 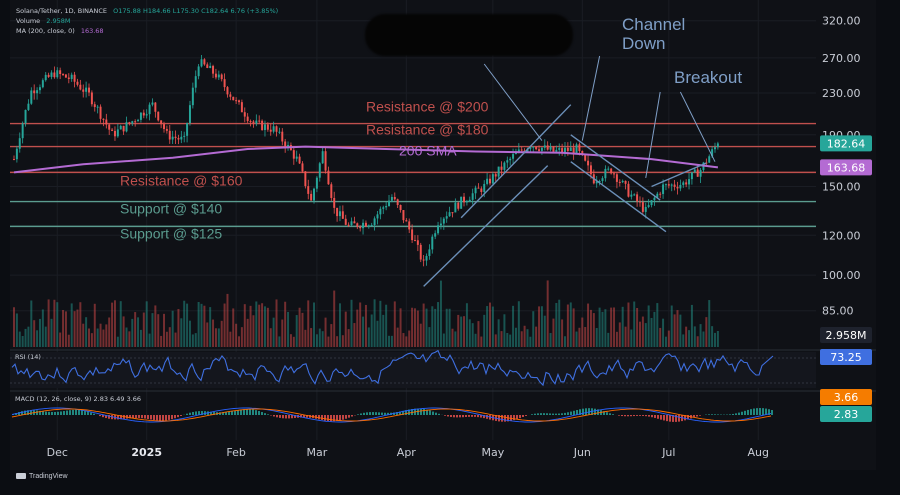 I want to click on price-tick-label: 230.00, so click(x=841, y=93).